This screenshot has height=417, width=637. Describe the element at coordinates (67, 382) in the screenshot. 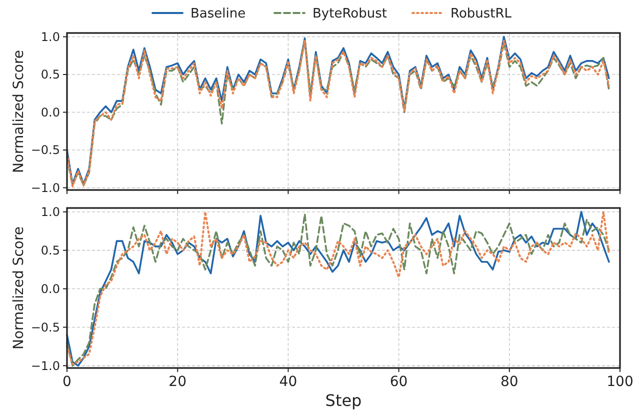

I see `x-tick-label: 0` at that location.